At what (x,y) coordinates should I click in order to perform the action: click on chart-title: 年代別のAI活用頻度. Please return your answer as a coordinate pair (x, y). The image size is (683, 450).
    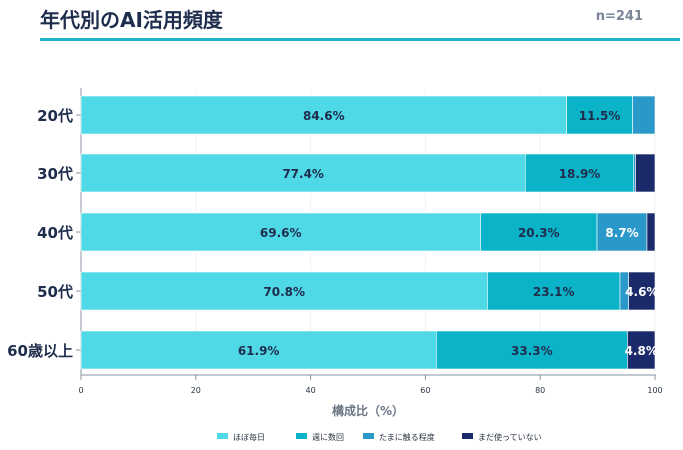
    Looking at the image, I should click on (131, 20).